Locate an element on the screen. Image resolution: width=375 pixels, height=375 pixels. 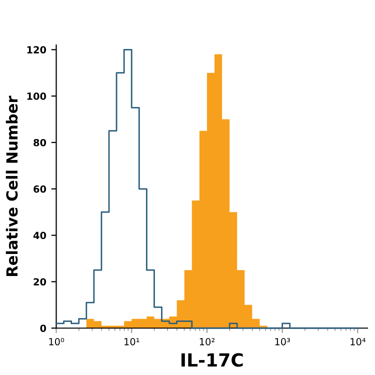
y-tick-label: 40 is located at coordinates (39, 236).